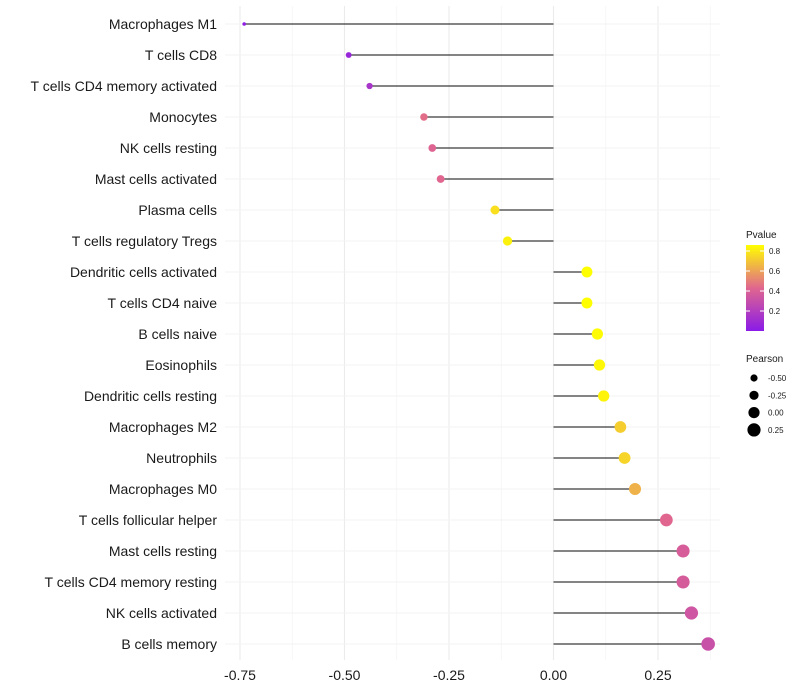 This screenshot has height=700, width=800. What do you see at coordinates (150, 396) in the screenshot?
I see `y-axis-label: Dendritic cells resting` at bounding box center [150, 396].